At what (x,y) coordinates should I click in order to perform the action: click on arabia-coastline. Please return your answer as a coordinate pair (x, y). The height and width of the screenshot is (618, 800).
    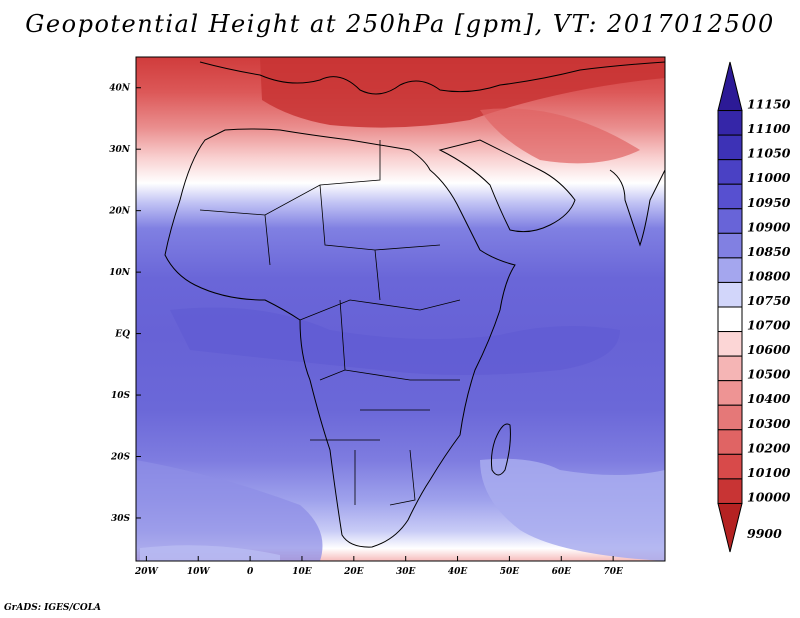
    Looking at the image, I should click on (507, 186).